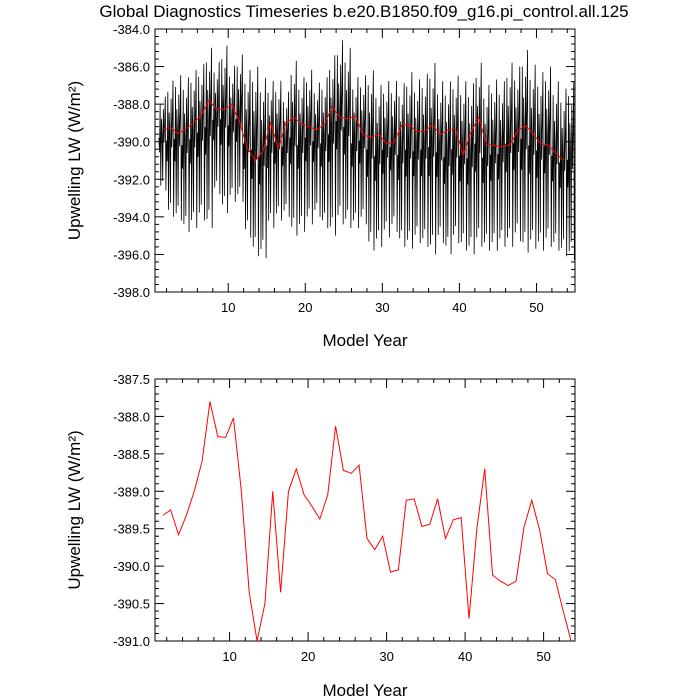 The width and height of the screenshot is (700, 700). Describe the element at coordinates (131, 641) in the screenshot. I see `y-tick-label: -391.0` at that location.